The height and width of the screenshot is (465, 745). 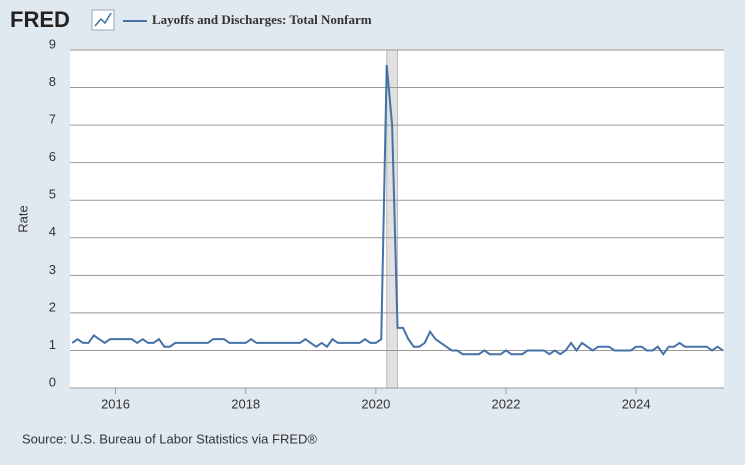 I want to click on x-tick-label: 2016, so click(x=115, y=403).